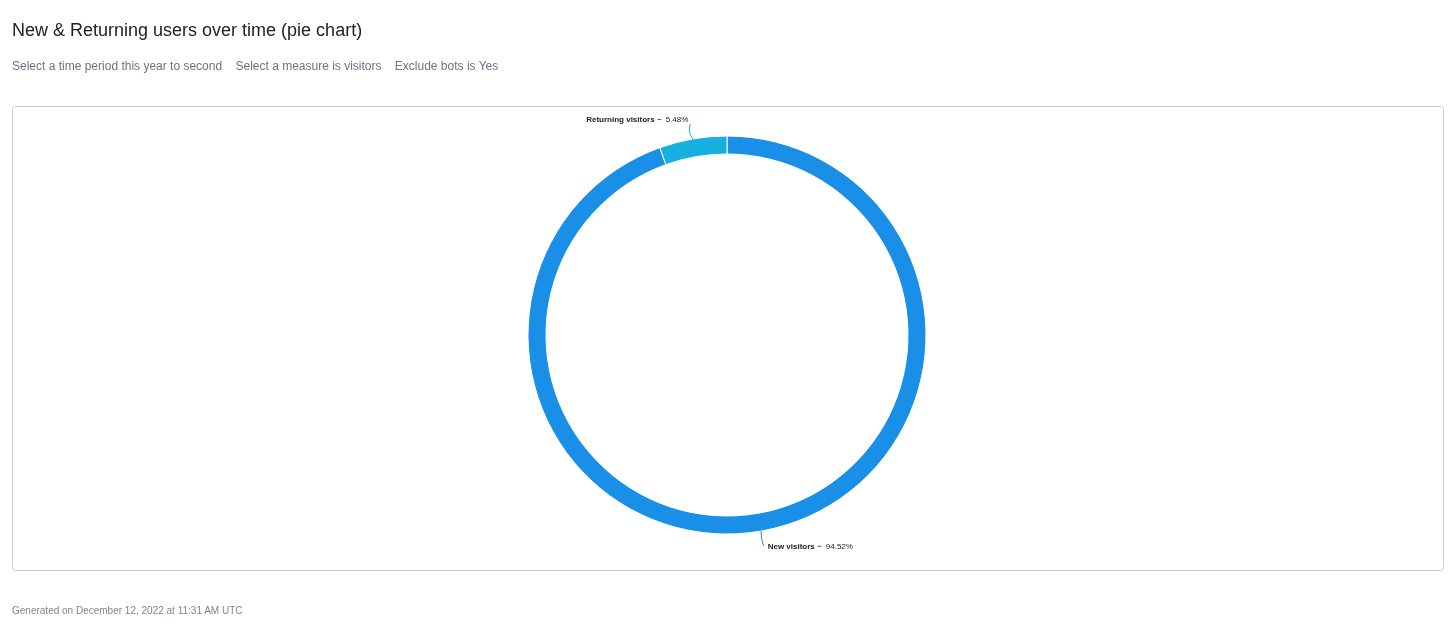  What do you see at coordinates (791, 546) in the screenshot?
I see `slice-label: New visitors` at bounding box center [791, 546].